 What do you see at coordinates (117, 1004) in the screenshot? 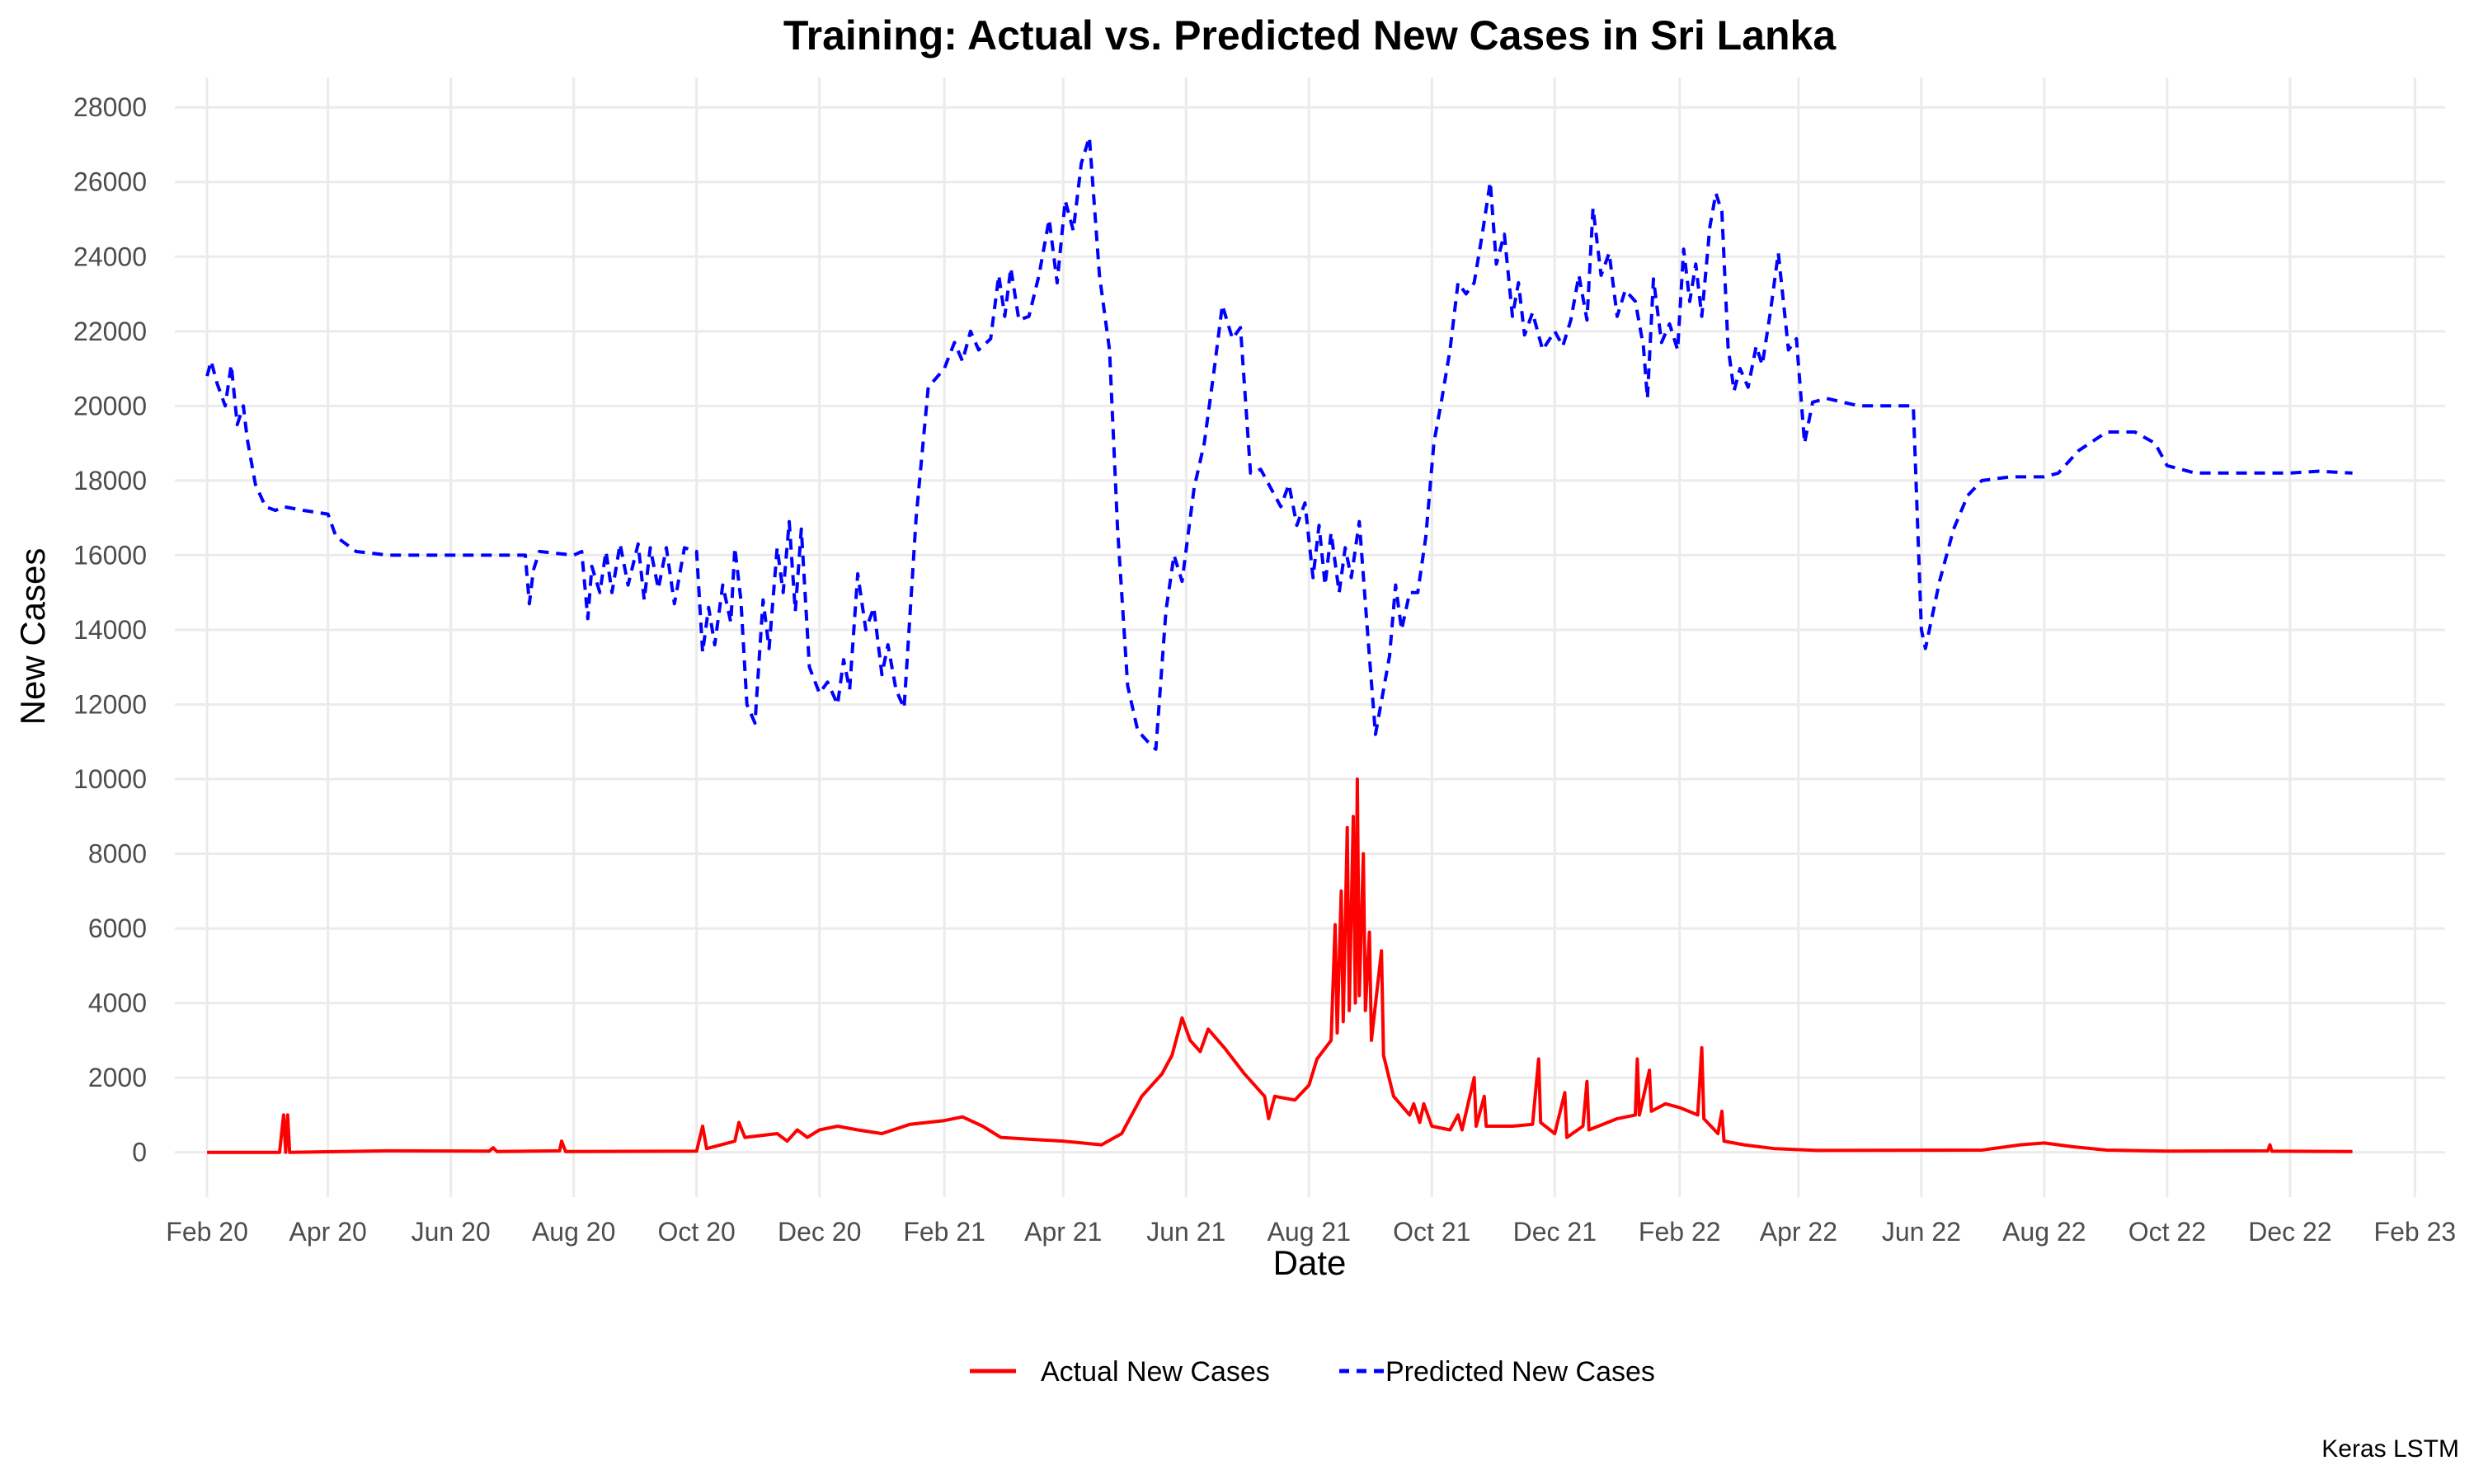
I see `y-tick-label: 4000` at bounding box center [117, 1004].